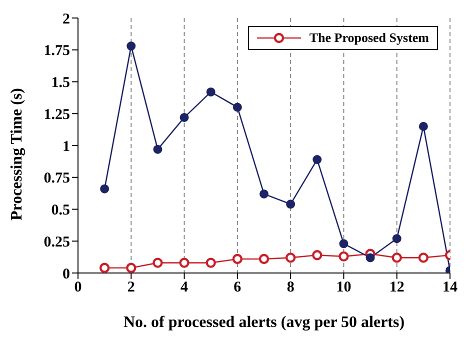 Image resolution: width=474 pixels, height=341 pixels. What do you see at coordinates (60, 210) in the screenshot?
I see `y-tick-label: 0.5` at bounding box center [60, 210].